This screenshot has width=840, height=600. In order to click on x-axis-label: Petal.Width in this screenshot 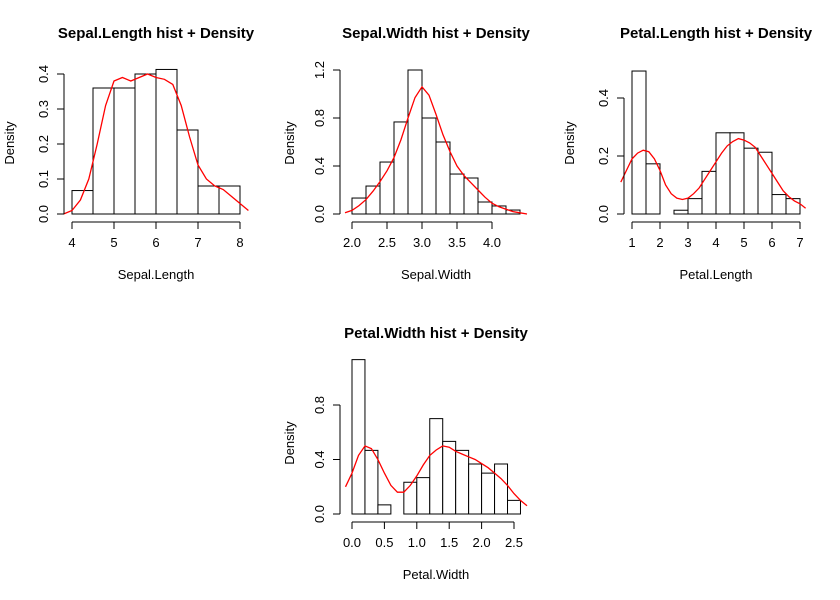, I will do `click(436, 574)`.